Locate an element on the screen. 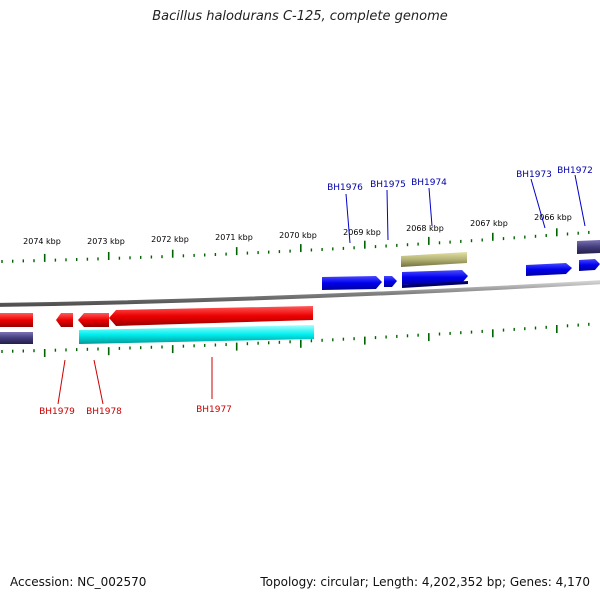  gene-arrow-bh1975 is located at coordinates (390, 281).